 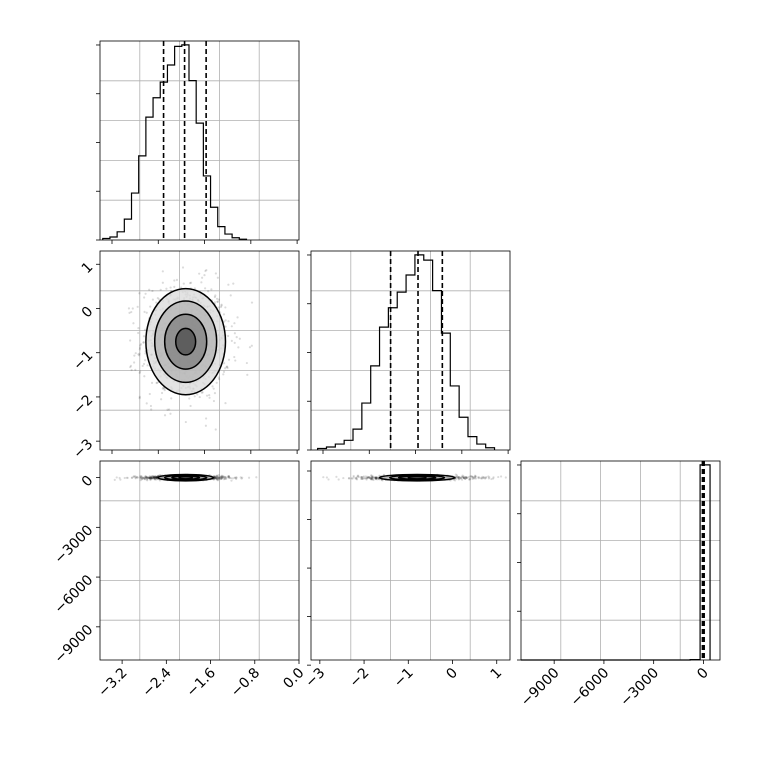 What do you see at coordinates (83, 449) in the screenshot?
I see `y-tick-label: −3` at bounding box center [83, 449].